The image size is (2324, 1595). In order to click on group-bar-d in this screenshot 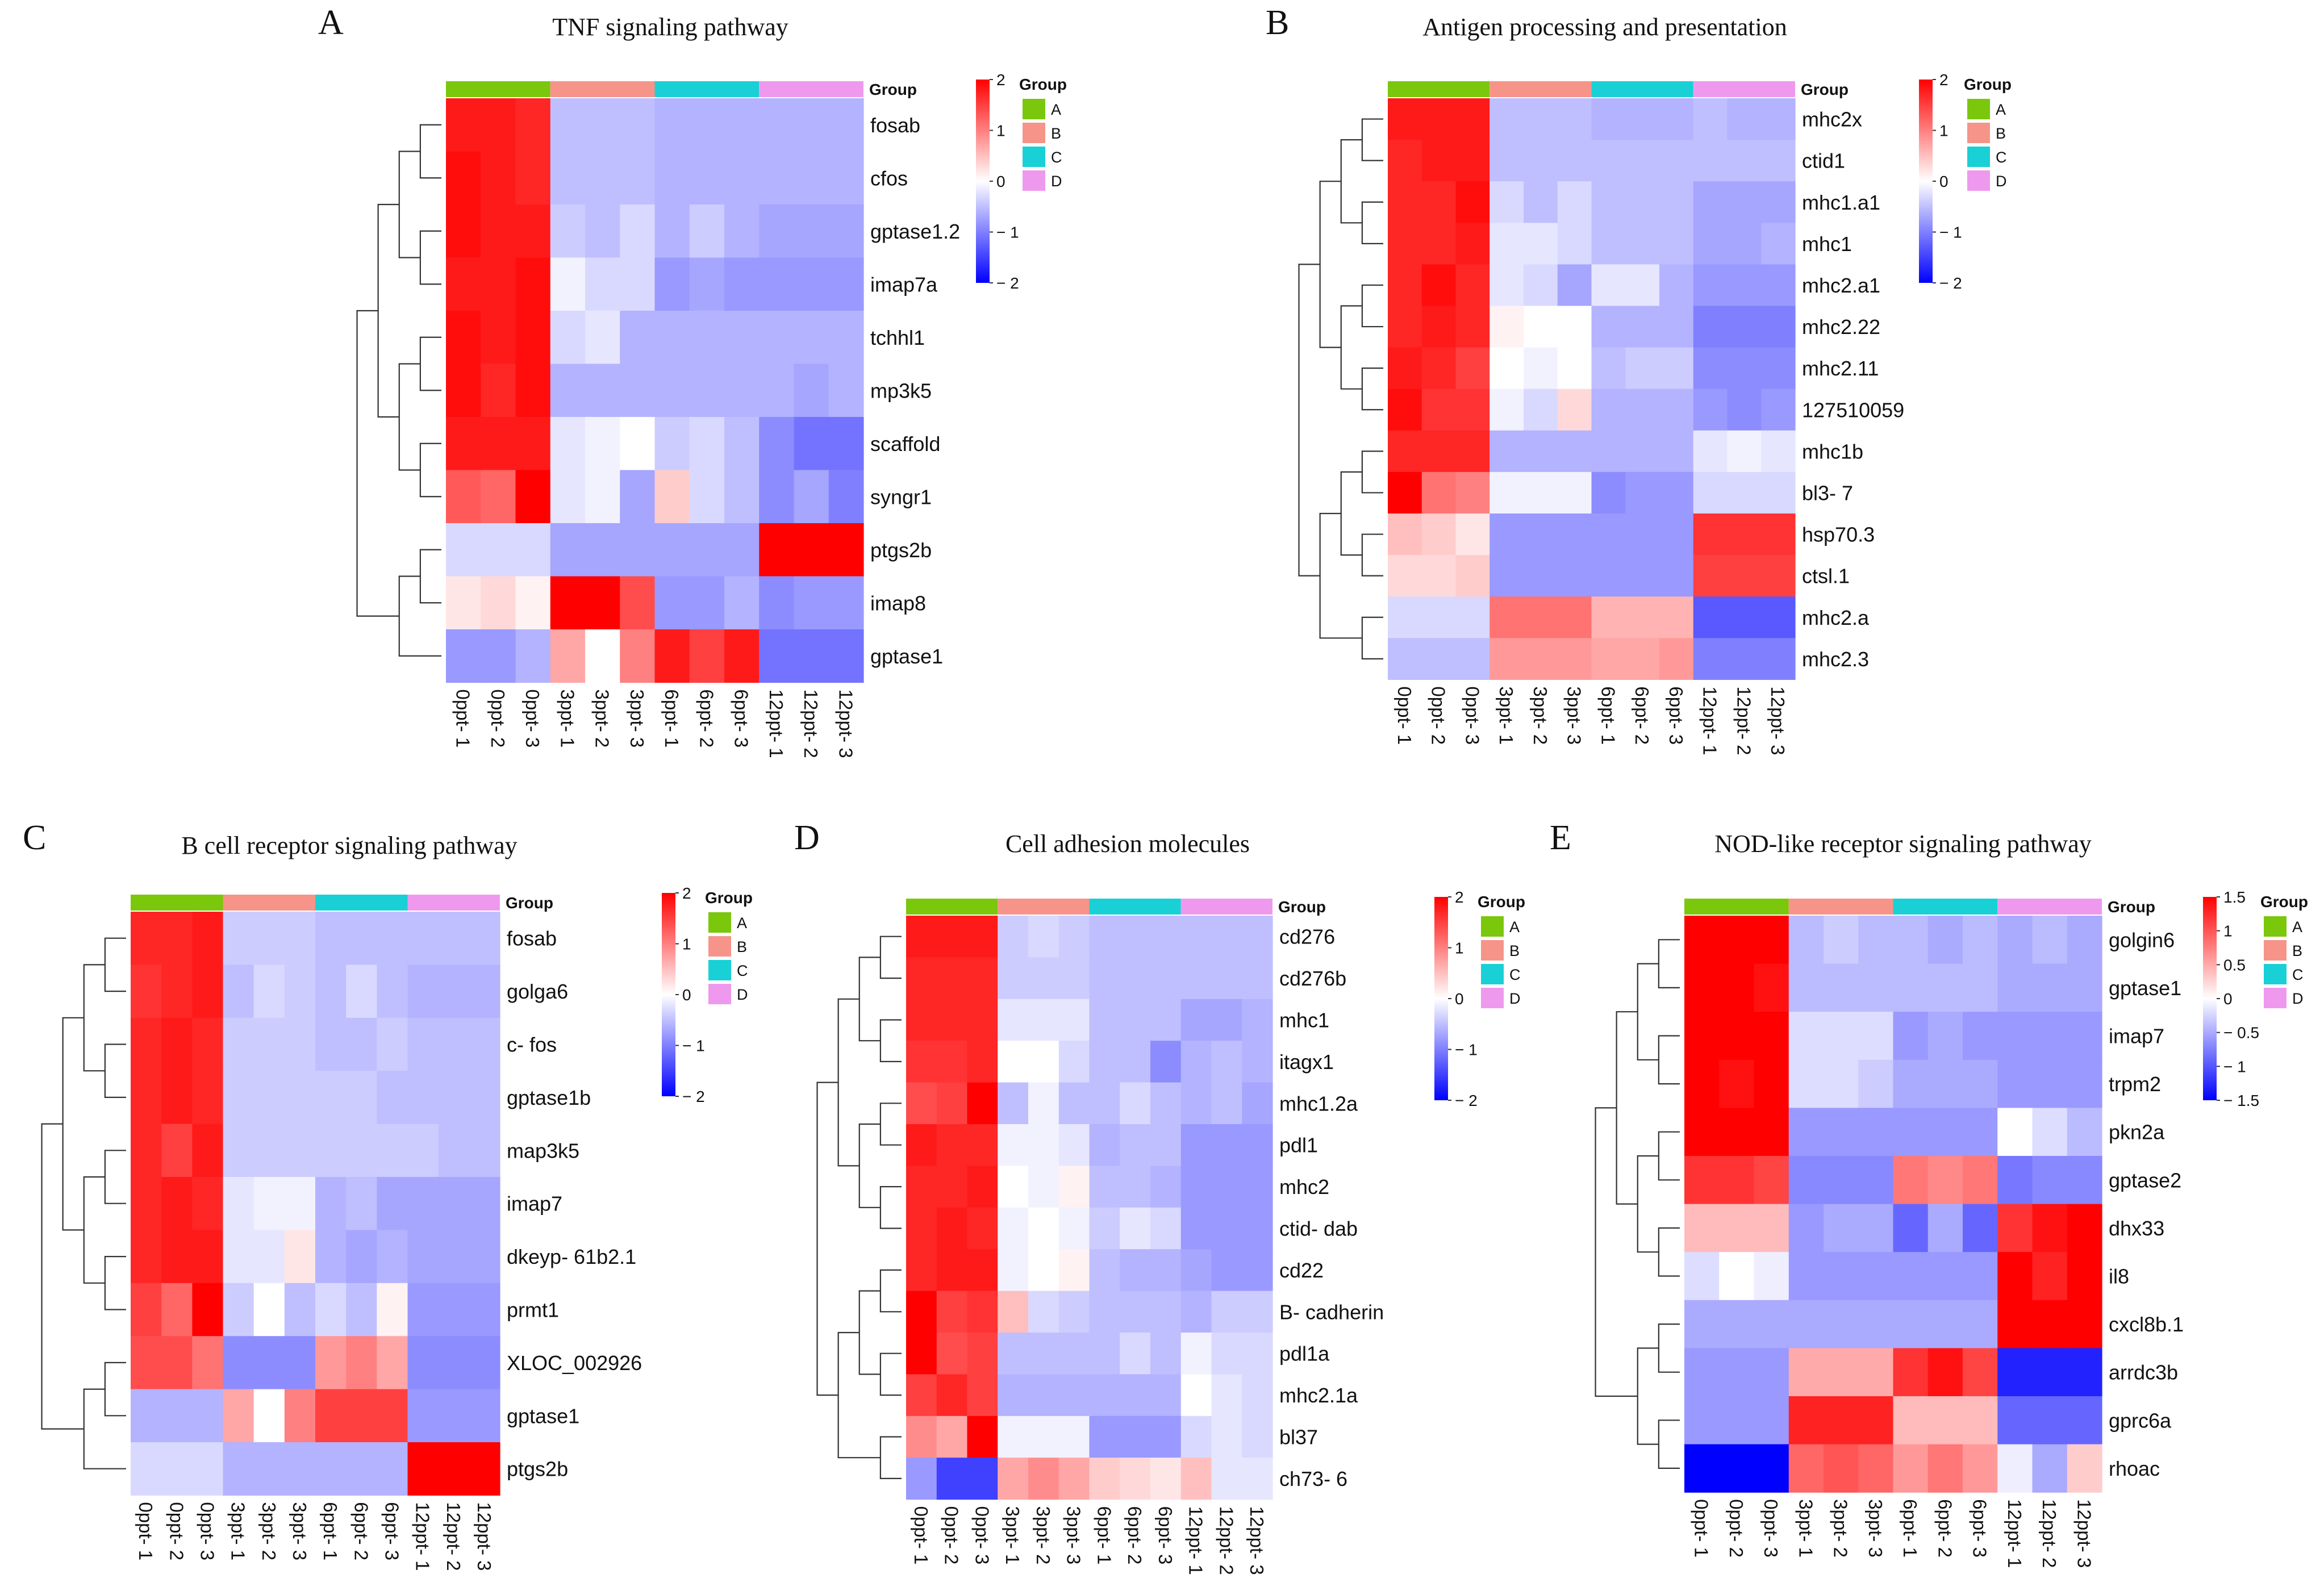, I will do `click(2050, 907)`.